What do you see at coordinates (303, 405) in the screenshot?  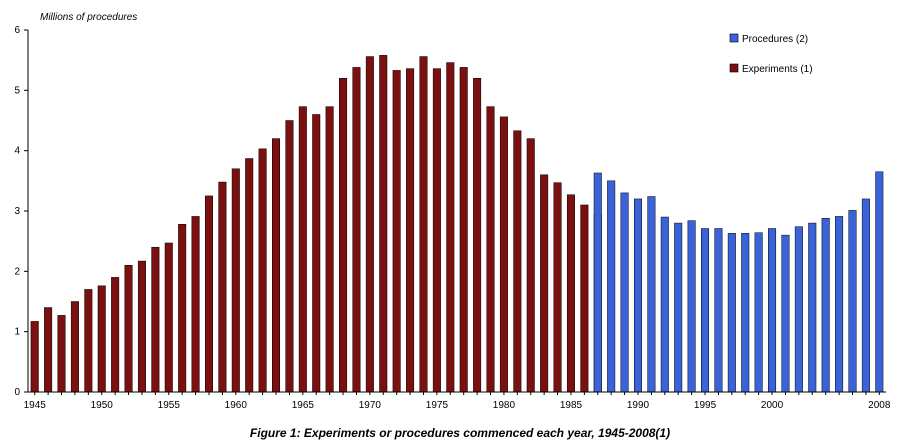 I see `x-tick-label: 1965` at bounding box center [303, 405].